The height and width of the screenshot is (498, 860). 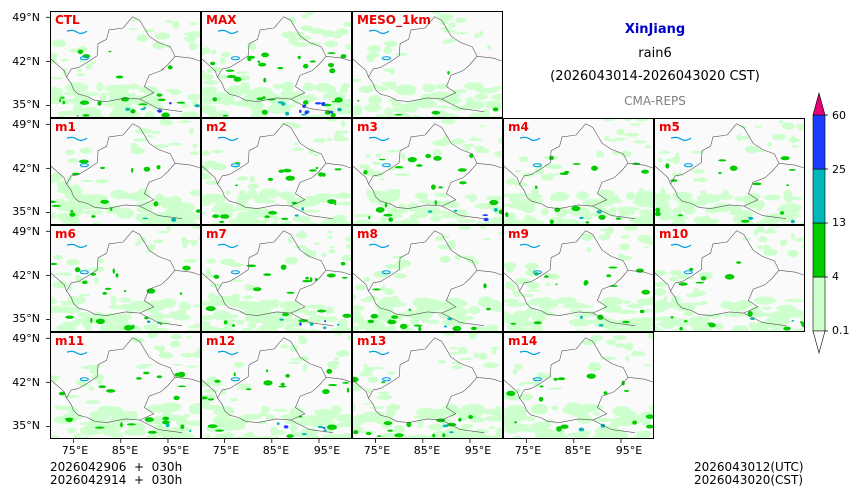 What do you see at coordinates (749, 467) in the screenshot?
I see `footer-valid-utc: 2026043012(UTC)` at bounding box center [749, 467].